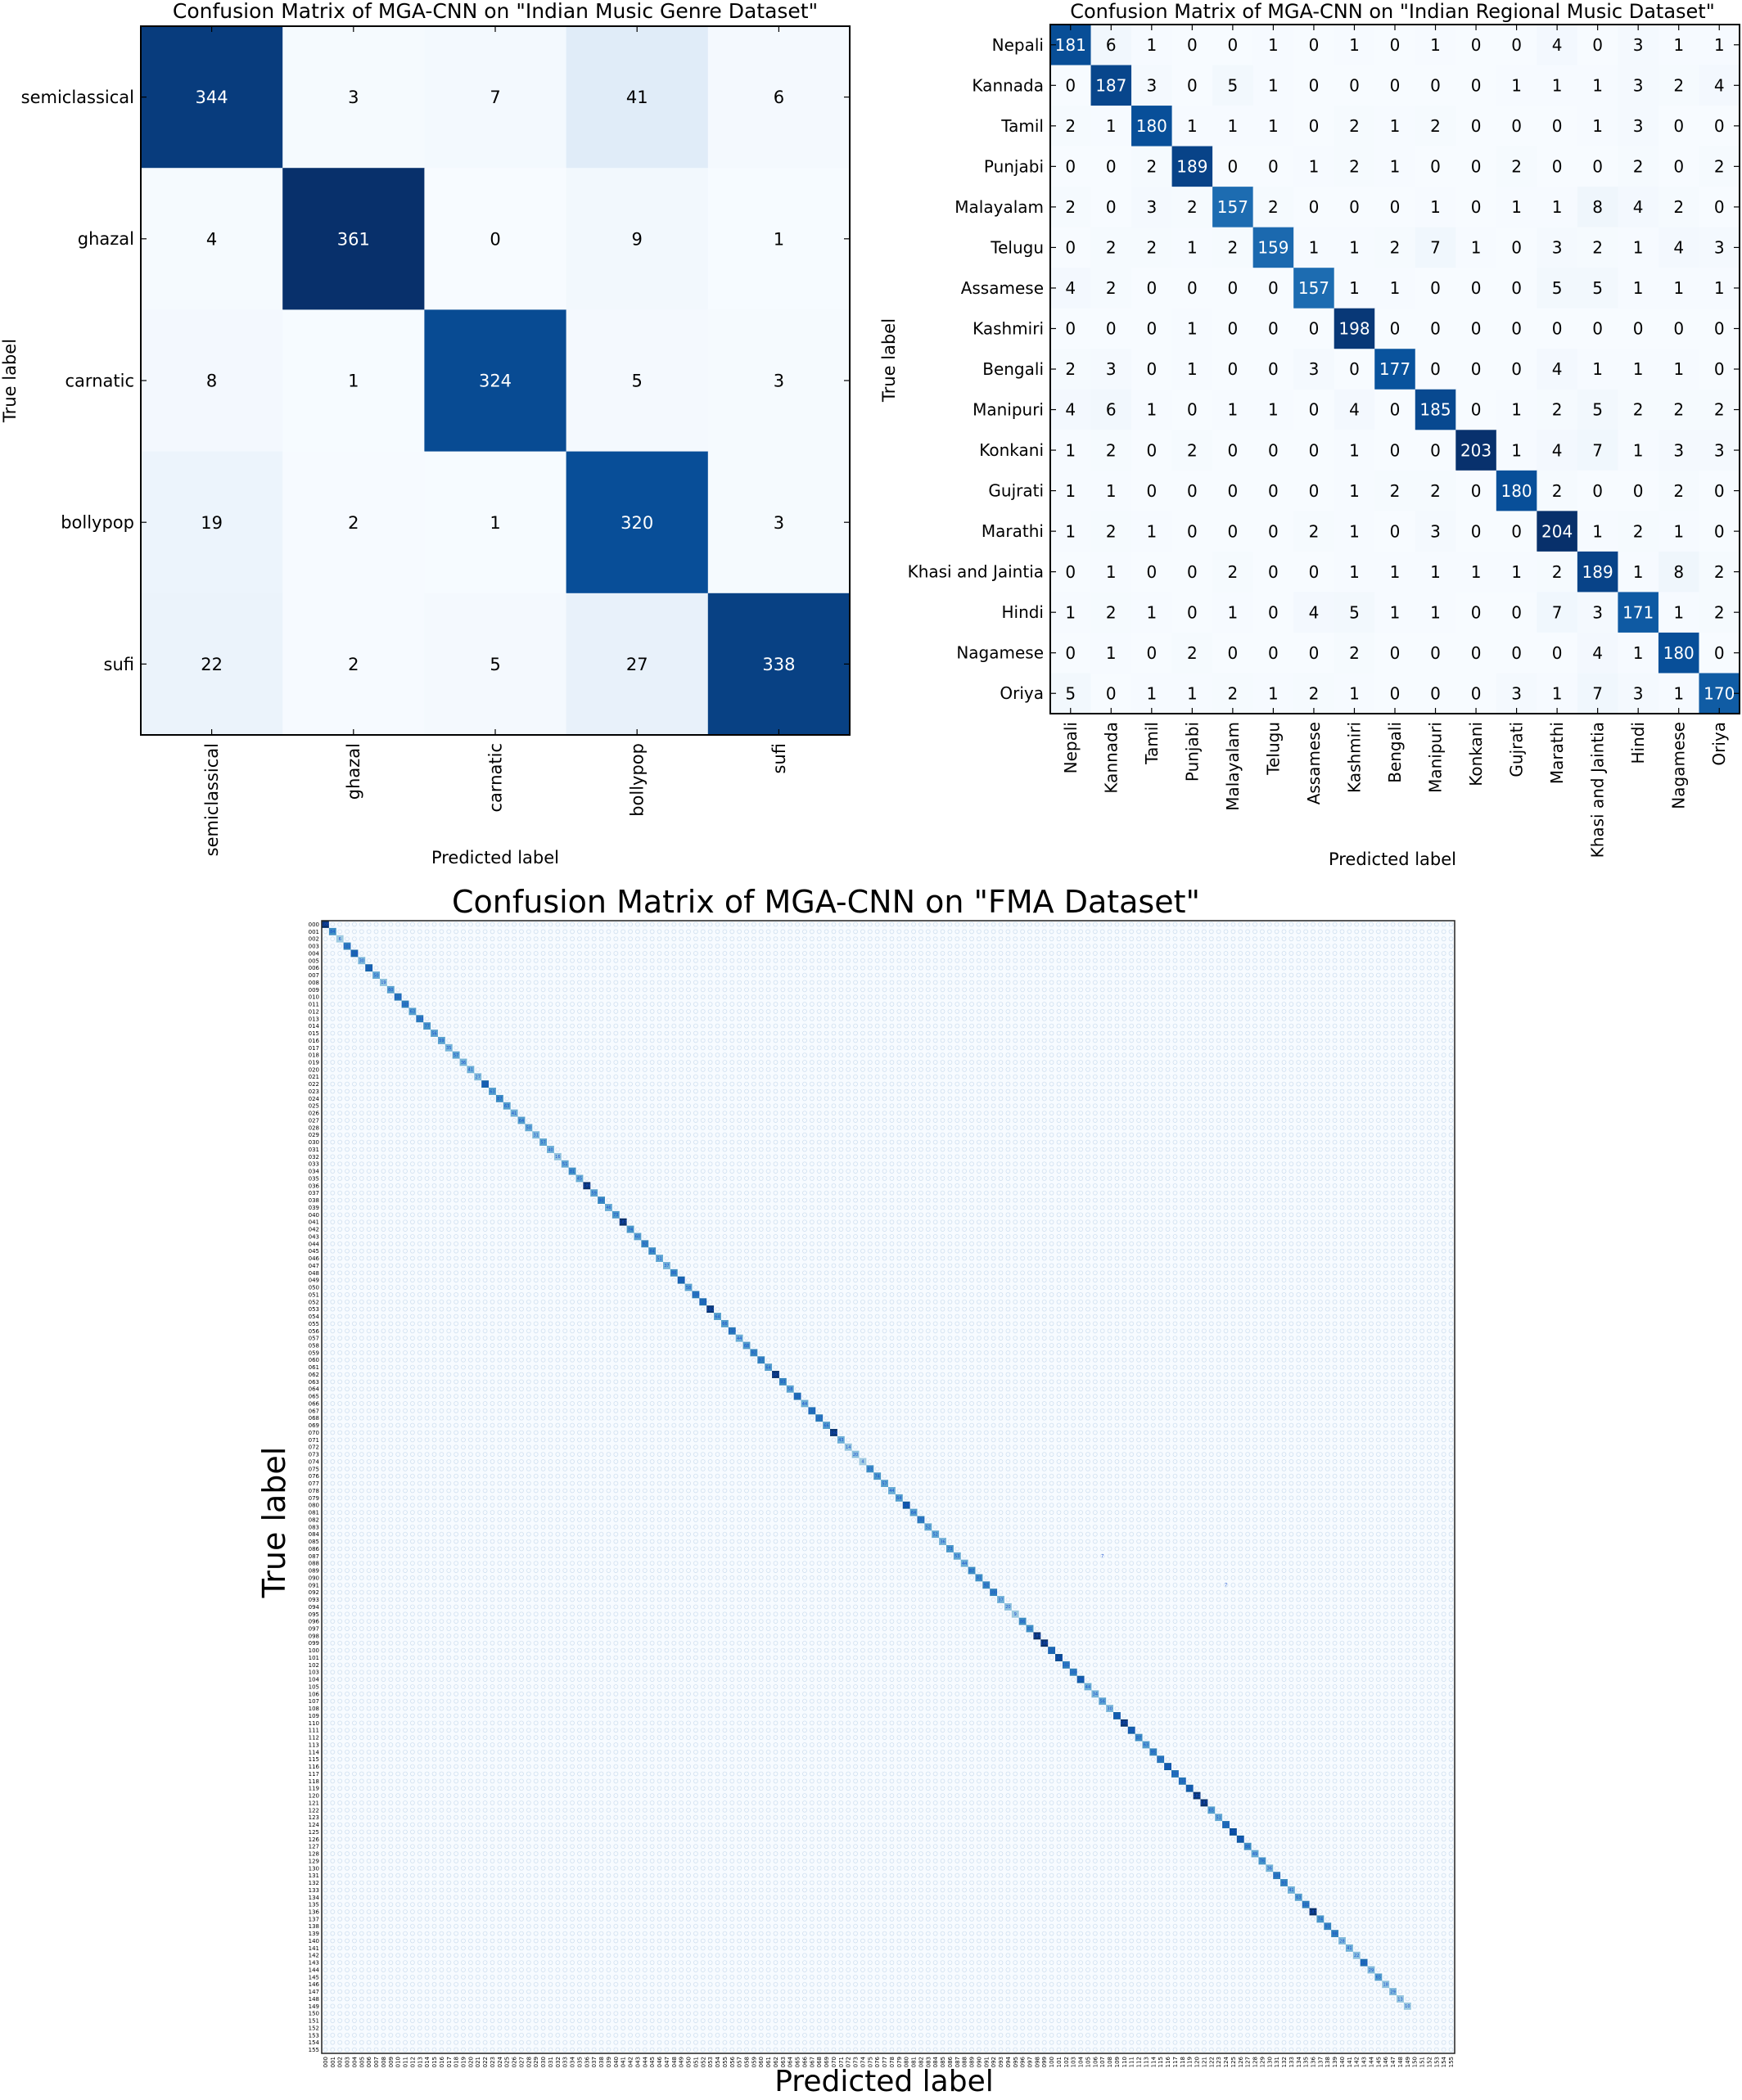 The width and height of the screenshot is (1742, 2100). What do you see at coordinates (314, 2021) in the screenshot?
I see `fma-y-tick-151: 151` at bounding box center [314, 2021].